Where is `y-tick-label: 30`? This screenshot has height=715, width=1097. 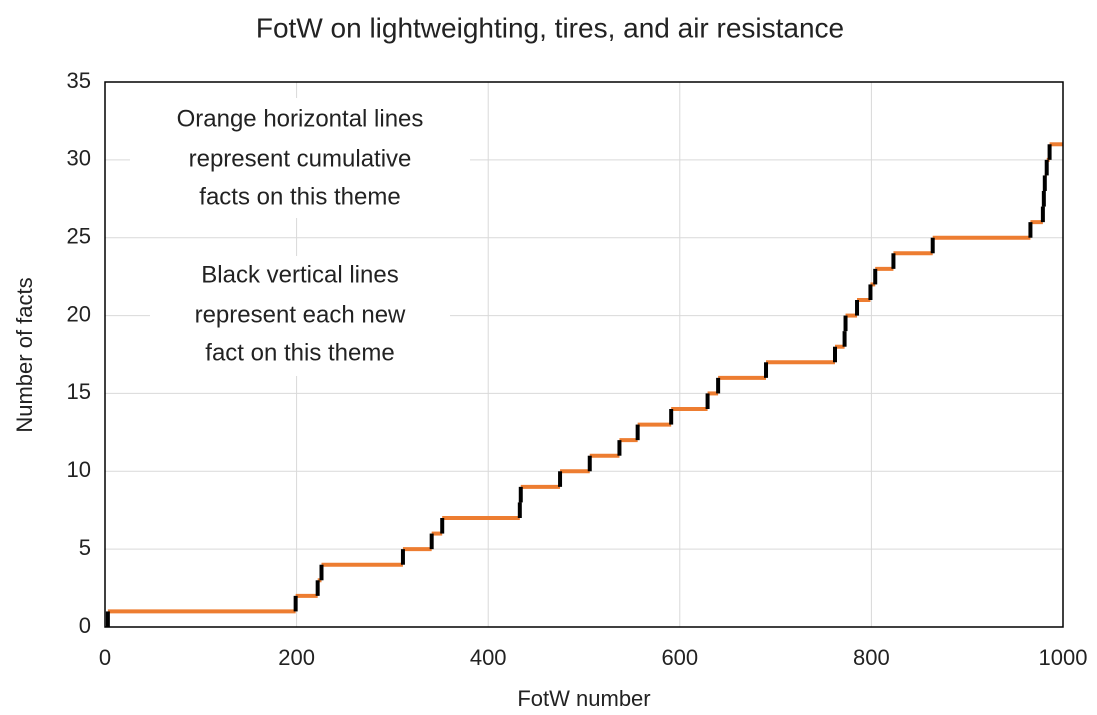
y-tick-label: 30 is located at coordinates (79, 158).